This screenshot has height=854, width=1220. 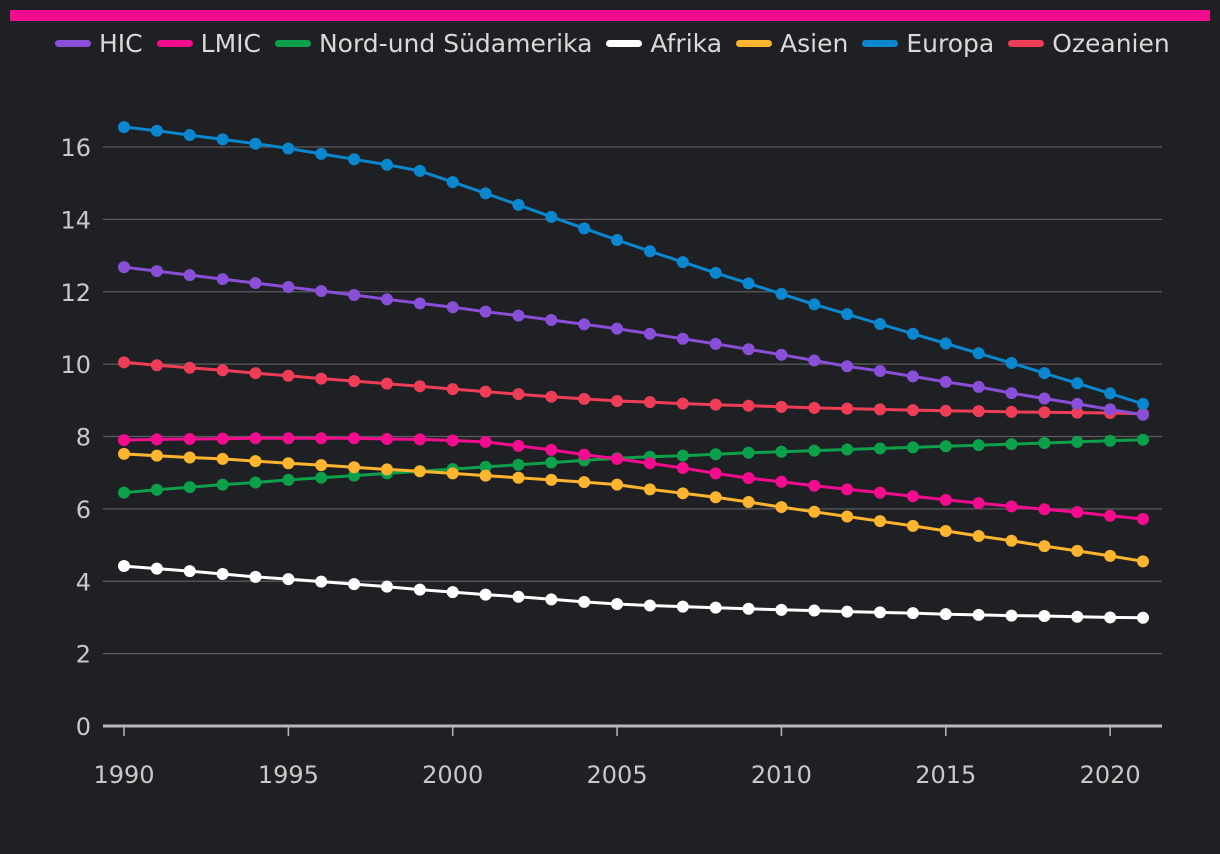 What do you see at coordinates (1011, 506) in the screenshot?
I see `data-point-lmic-2017` at bounding box center [1011, 506].